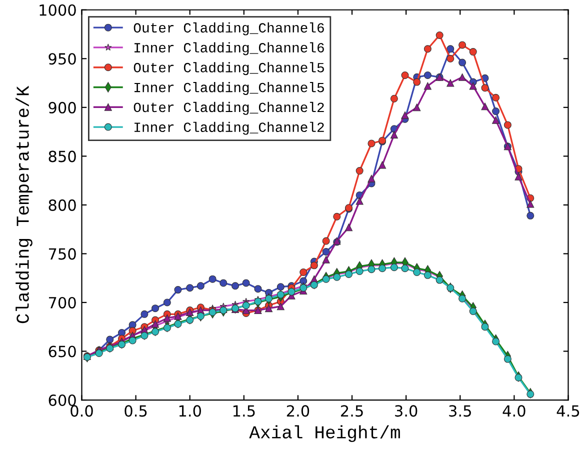 The image size is (584, 459). What do you see at coordinates (229, 49) in the screenshot?
I see `legend-label: Inner Cladding_Channel6` at bounding box center [229, 49].